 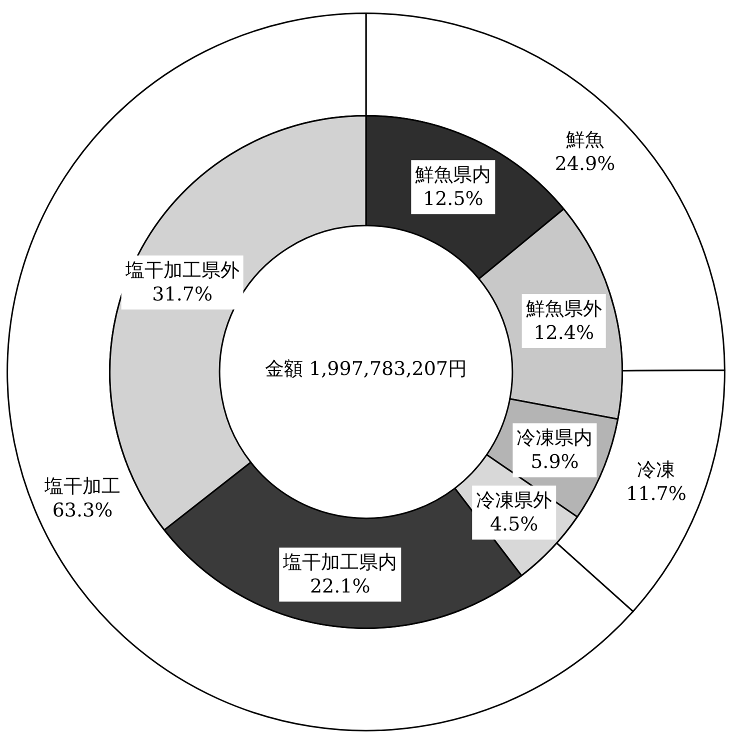 What do you see at coordinates (453, 175) in the screenshot?
I see `slice-label: 鮮魚県内` at bounding box center [453, 175].